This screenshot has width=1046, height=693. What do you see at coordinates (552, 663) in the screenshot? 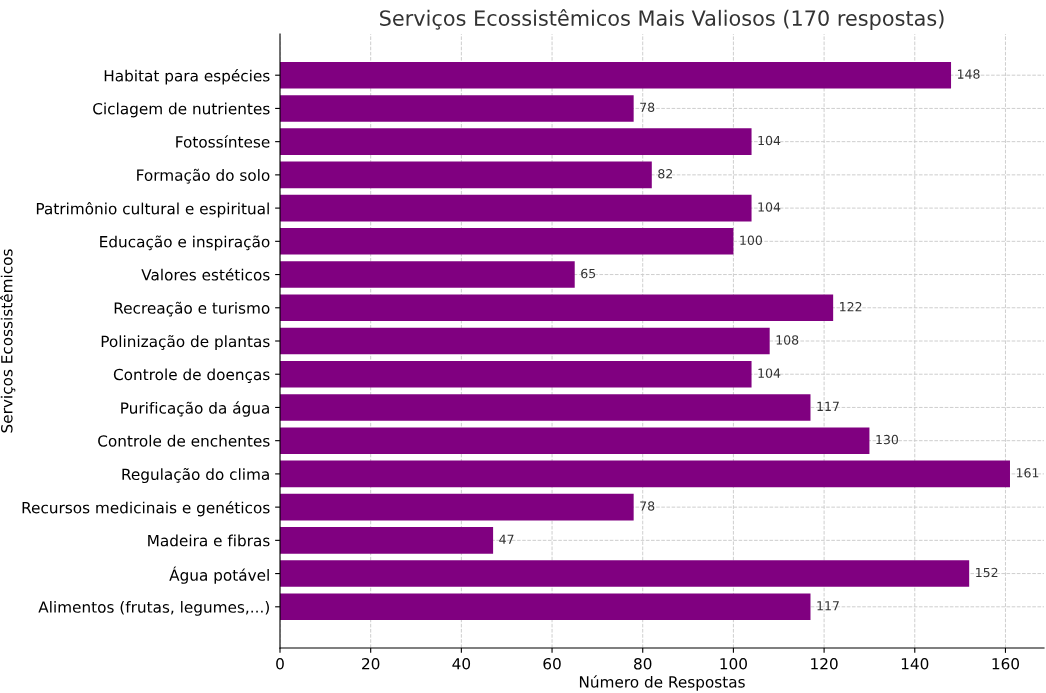
I see `x-tick-label: 60` at bounding box center [552, 663].